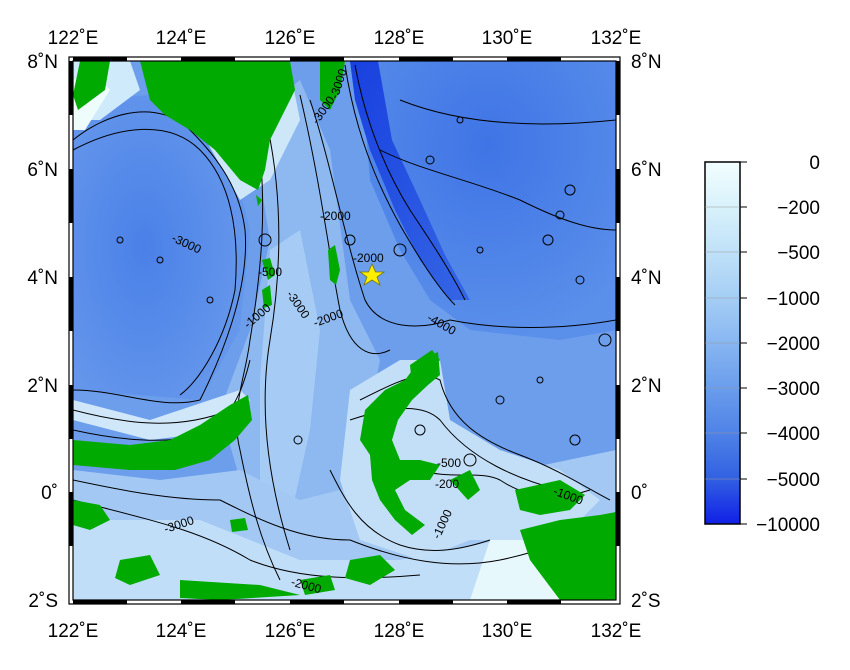 This screenshot has height=670, width=850. What do you see at coordinates (91, 515) in the screenshot?
I see `sulawesi-east` at bounding box center [91, 515].